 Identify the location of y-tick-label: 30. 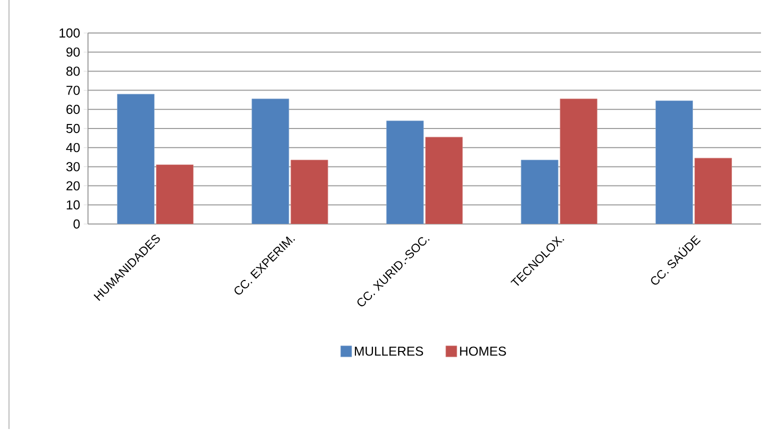
(73, 167).